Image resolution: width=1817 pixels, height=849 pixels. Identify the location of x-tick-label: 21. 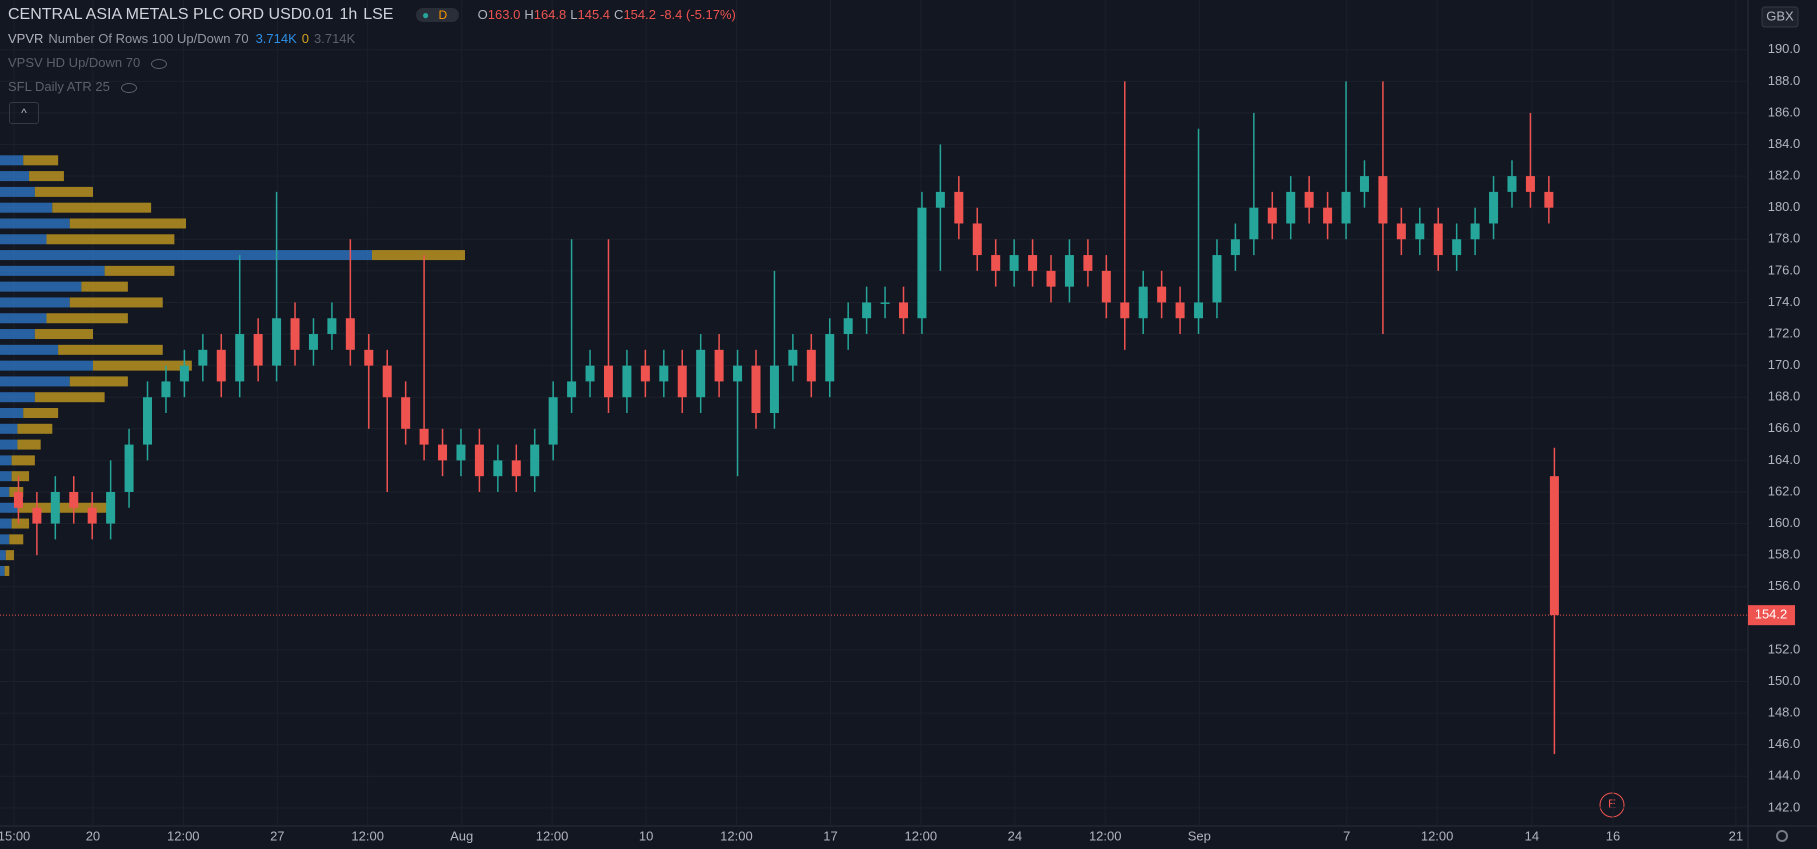
(1736, 835).